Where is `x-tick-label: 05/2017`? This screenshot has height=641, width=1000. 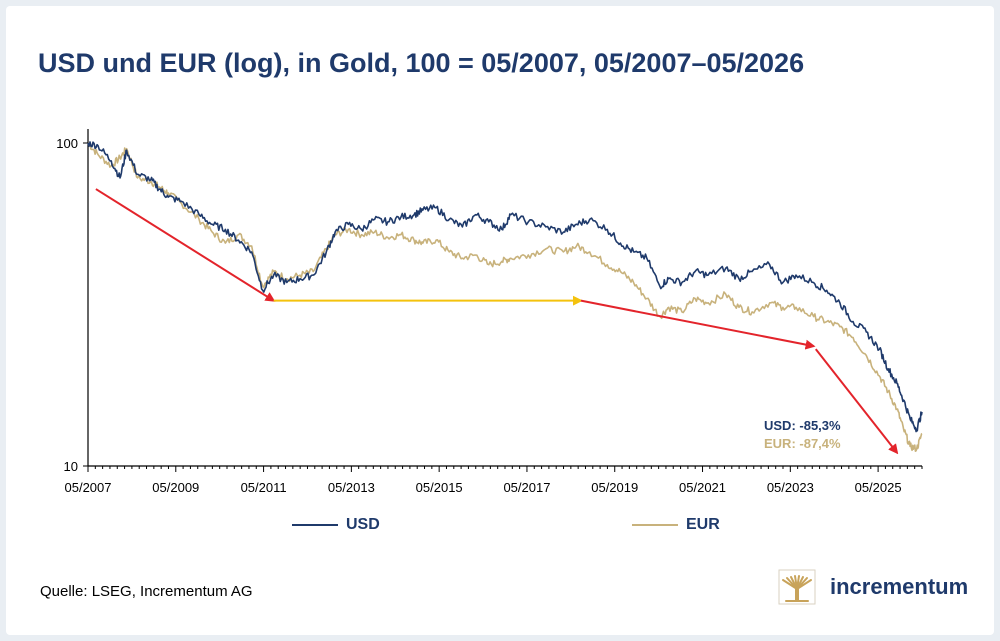 x-tick-label: 05/2017 is located at coordinates (526, 487).